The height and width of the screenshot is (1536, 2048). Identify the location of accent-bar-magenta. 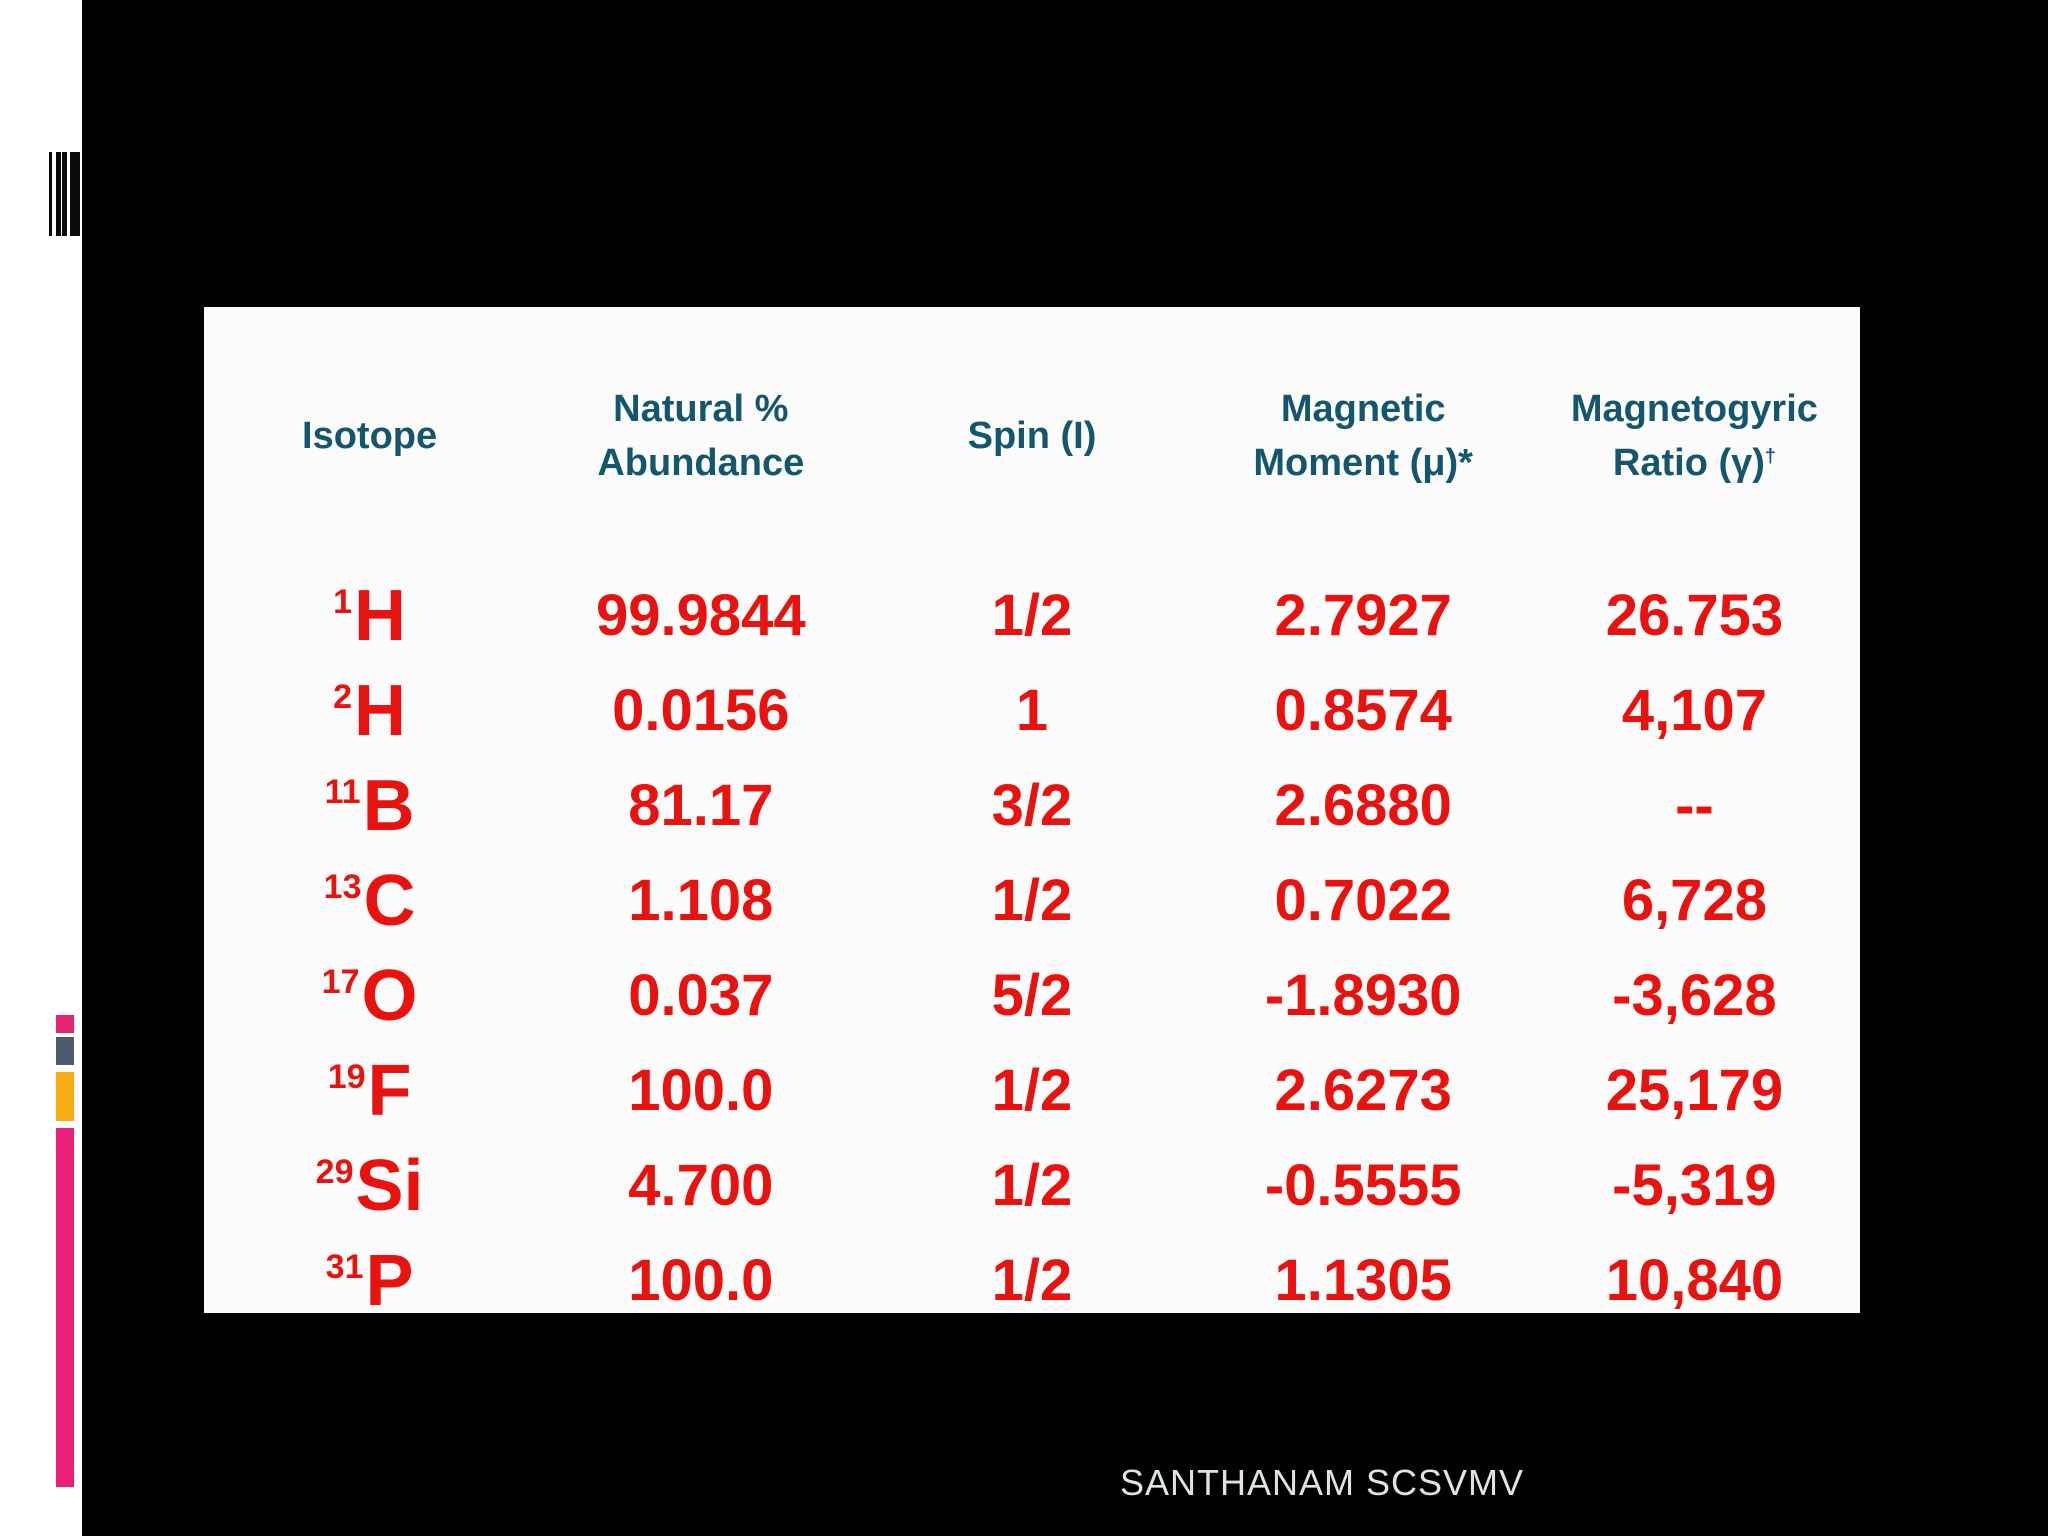
(65, 1307).